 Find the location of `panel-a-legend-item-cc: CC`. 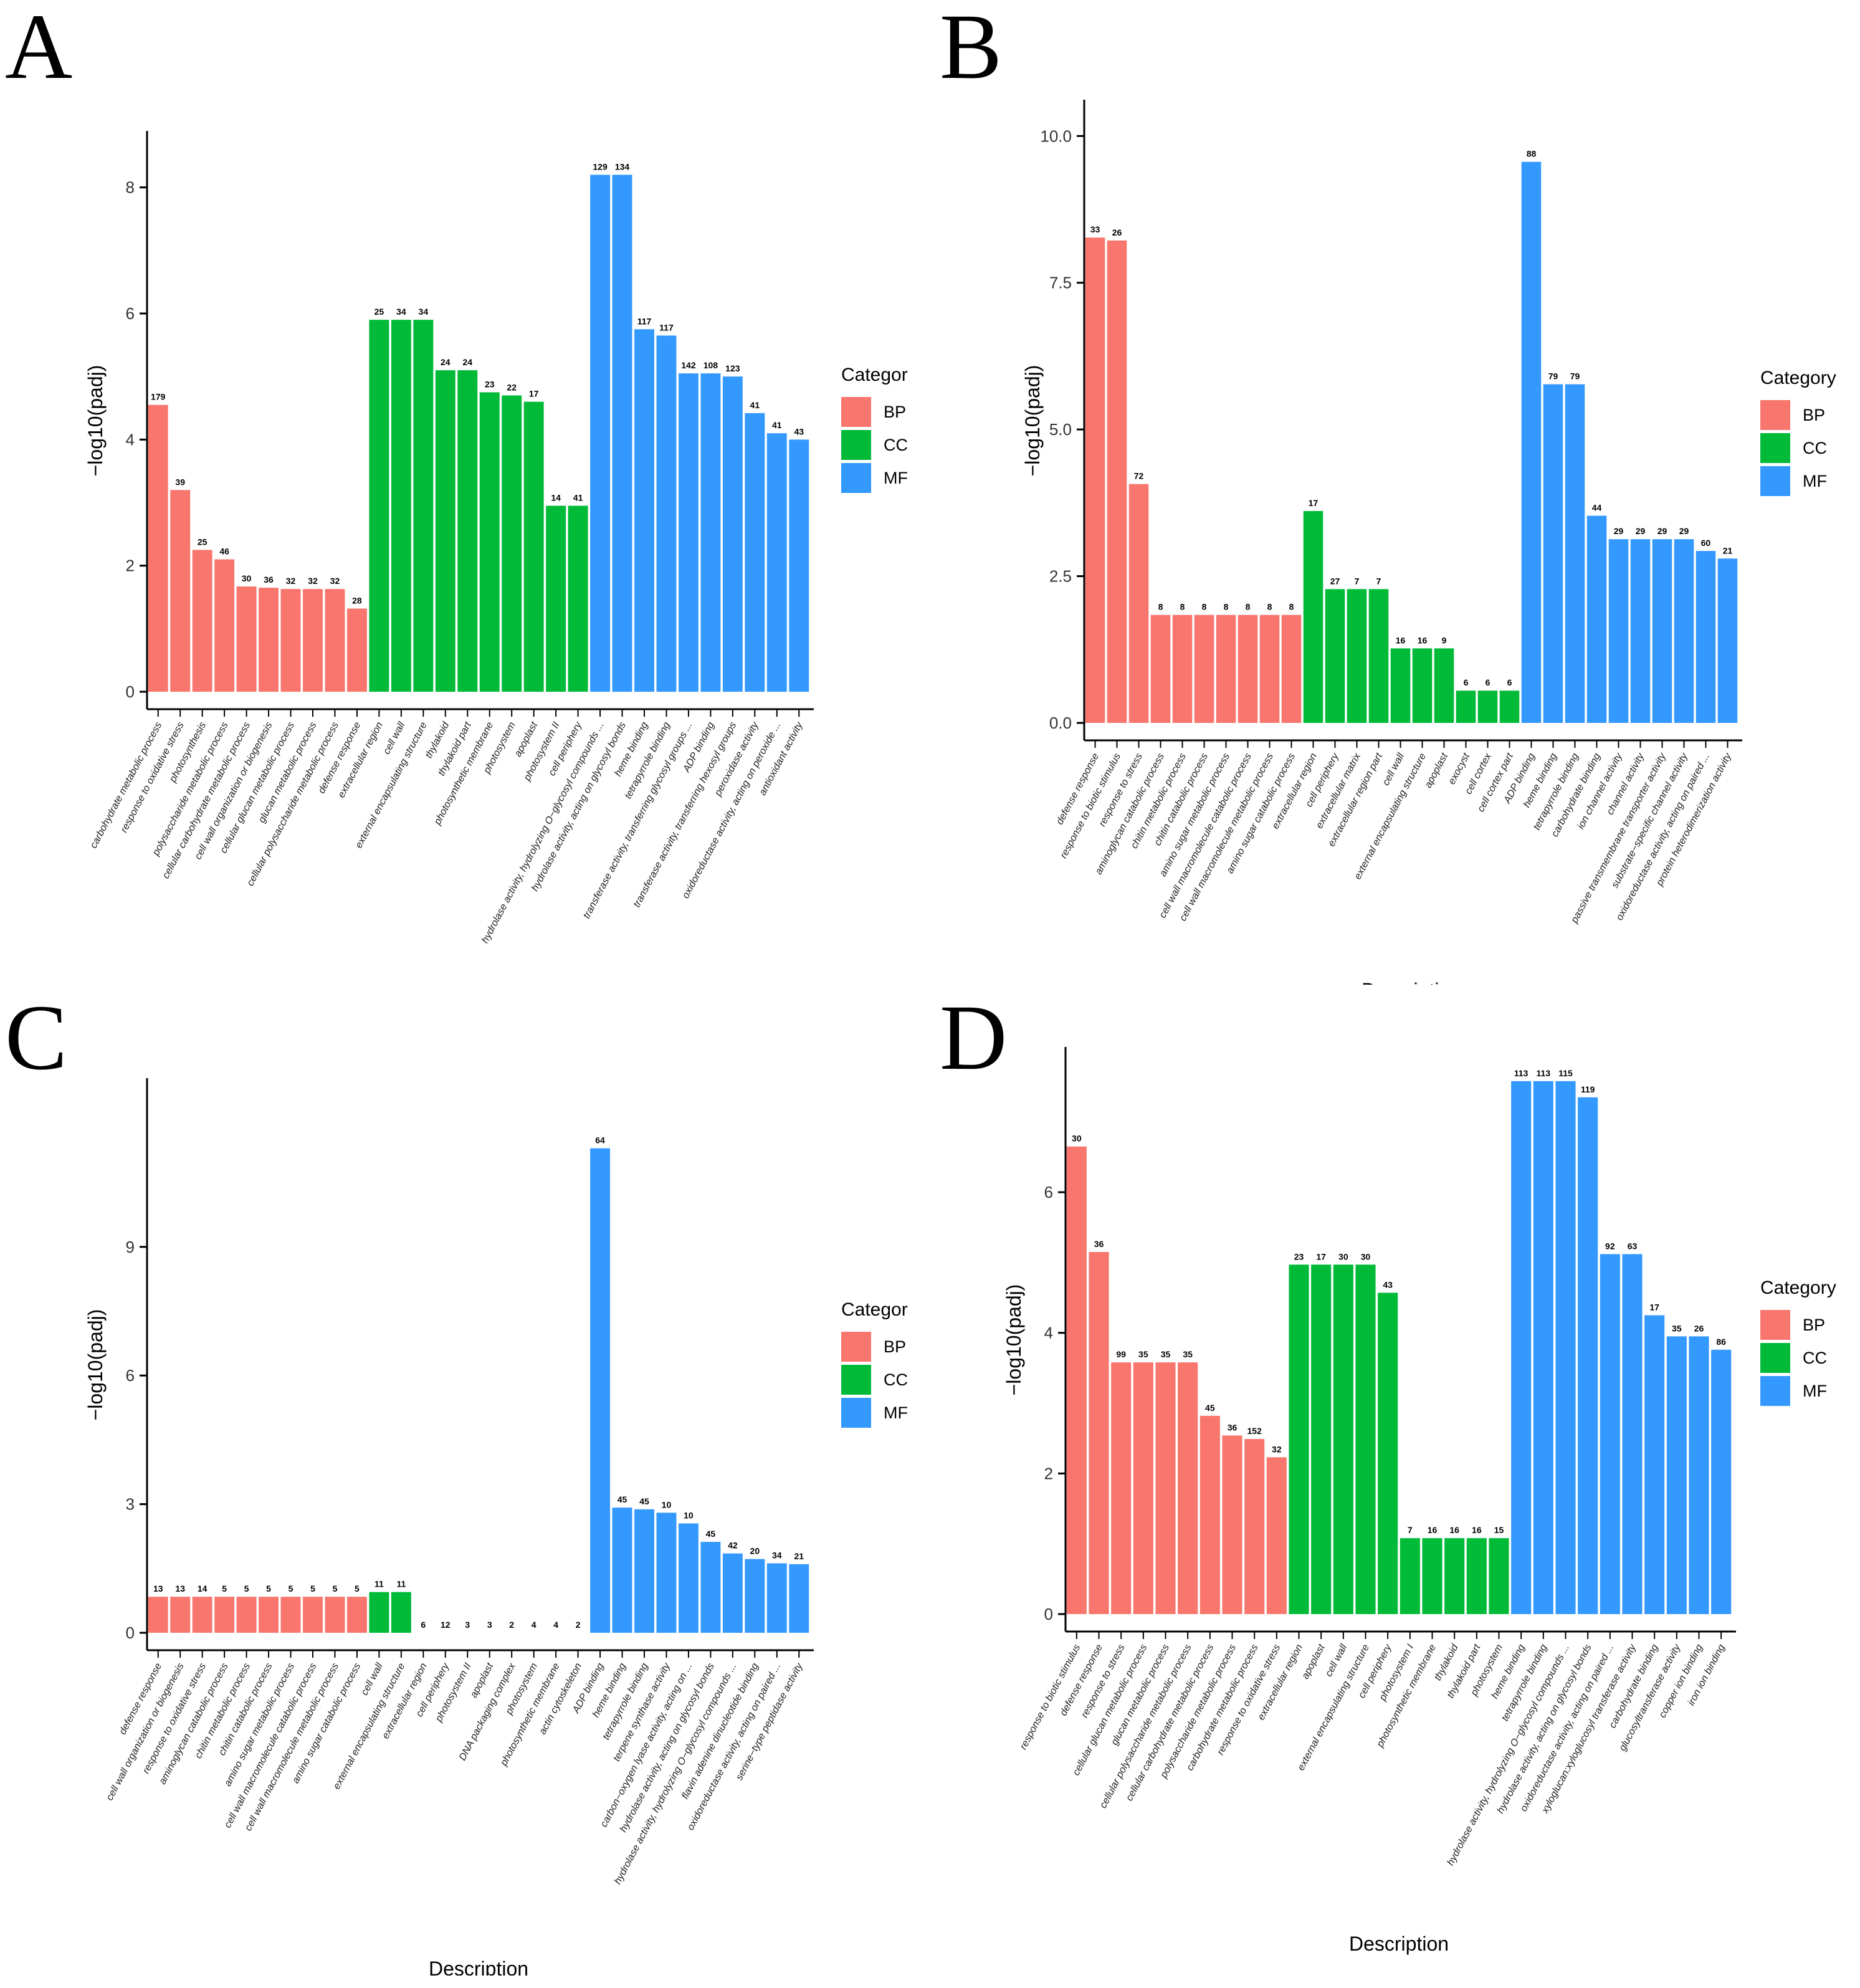

panel-a-legend-item-cc: CC is located at coordinates (903, 445).